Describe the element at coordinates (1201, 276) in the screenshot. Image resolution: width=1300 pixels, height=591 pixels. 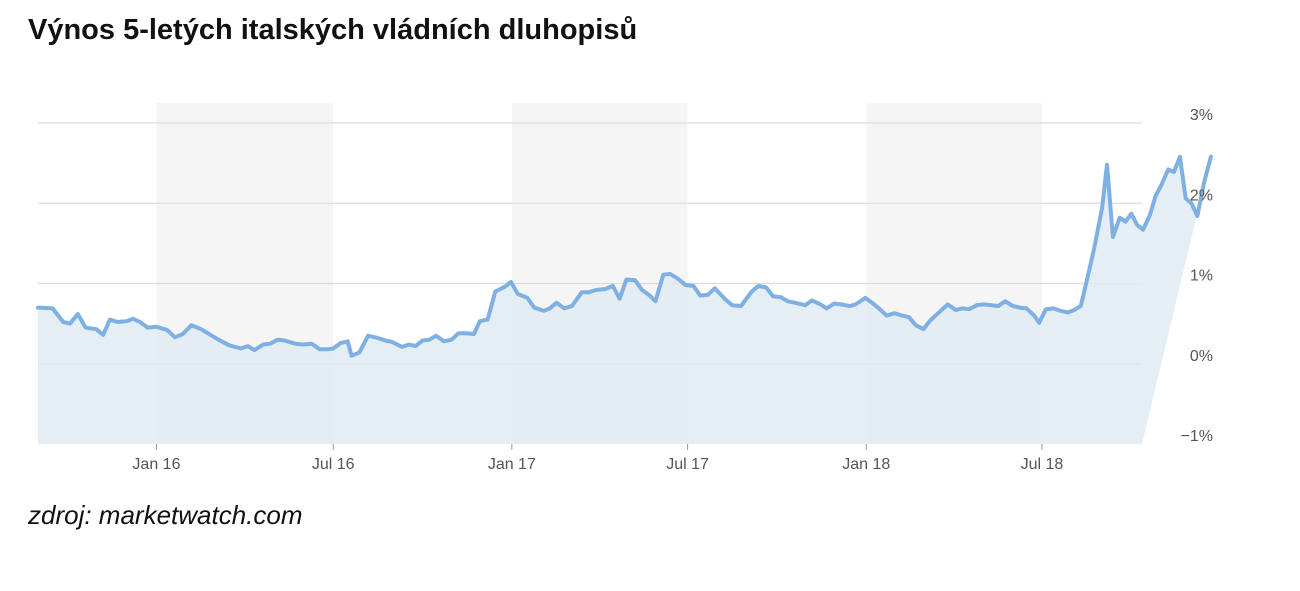
I see `y-tick-label: 1%` at that location.